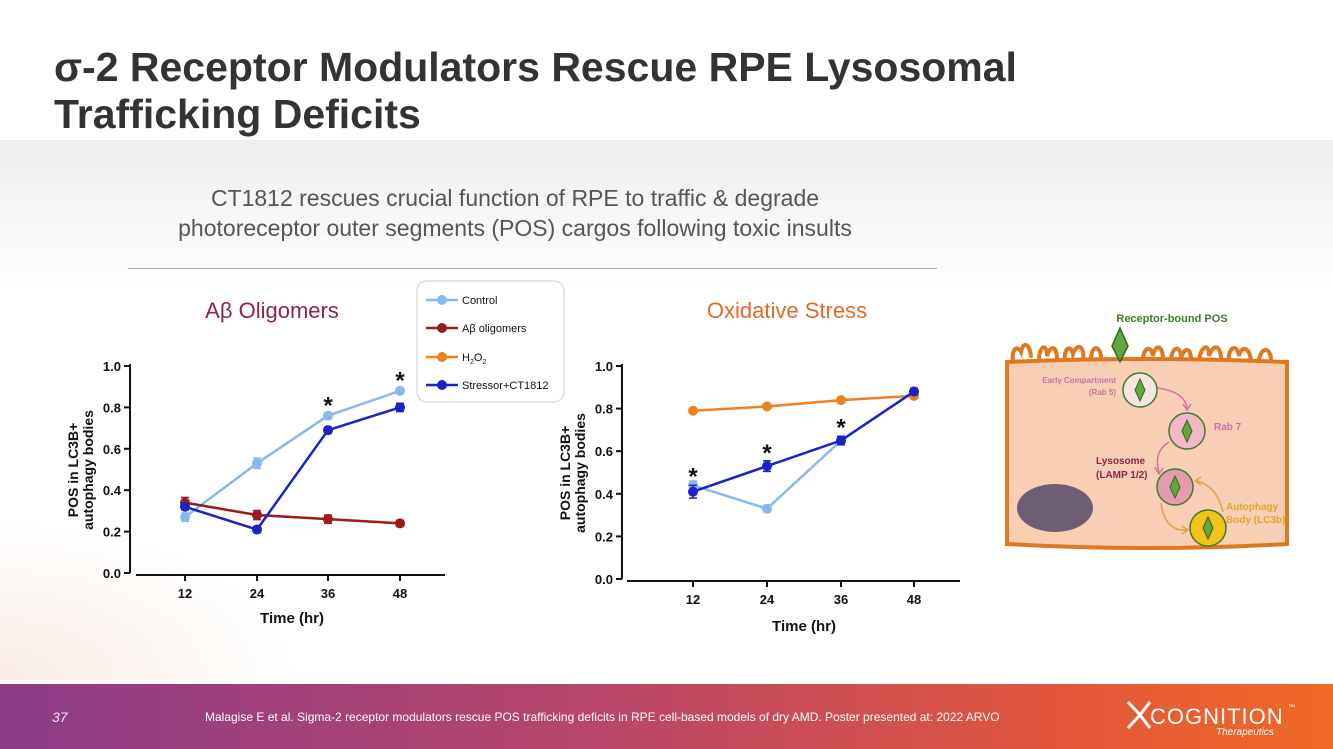 This screenshot has height=749, width=1333. I want to click on legend-item-abeta: Aβ oligomers, so click(476, 329).